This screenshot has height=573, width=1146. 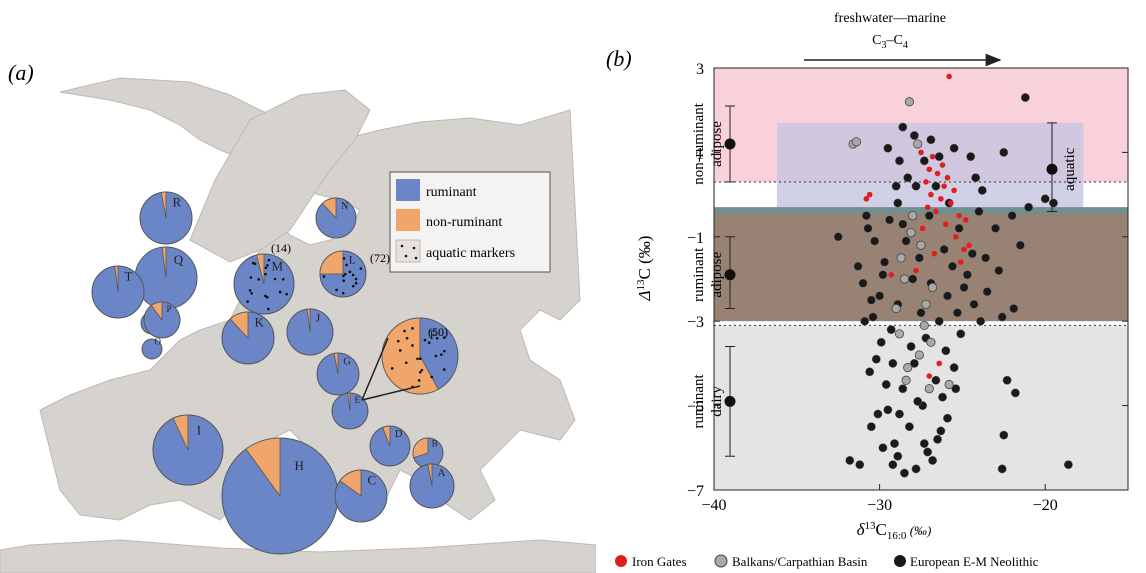 I want to click on pie-site-c: C, so click(x=361, y=496).